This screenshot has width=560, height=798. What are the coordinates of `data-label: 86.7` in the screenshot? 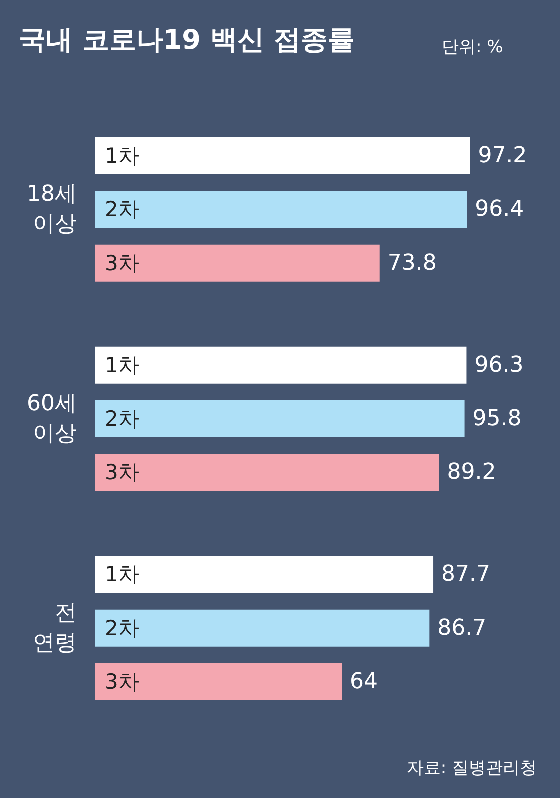 It's located at (462, 628).